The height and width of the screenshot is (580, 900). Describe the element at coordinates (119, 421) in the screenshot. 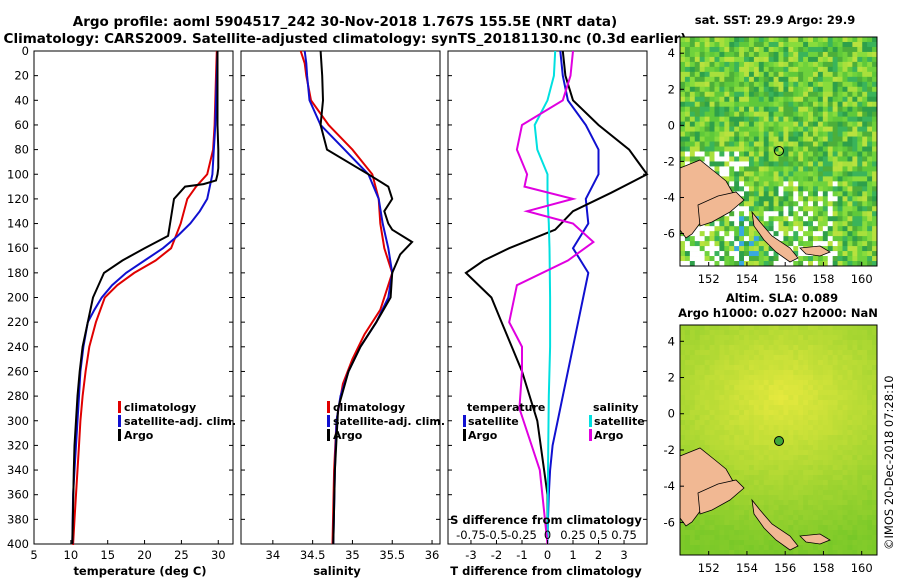

I see `legend-swatch-satellite-adj` at that location.